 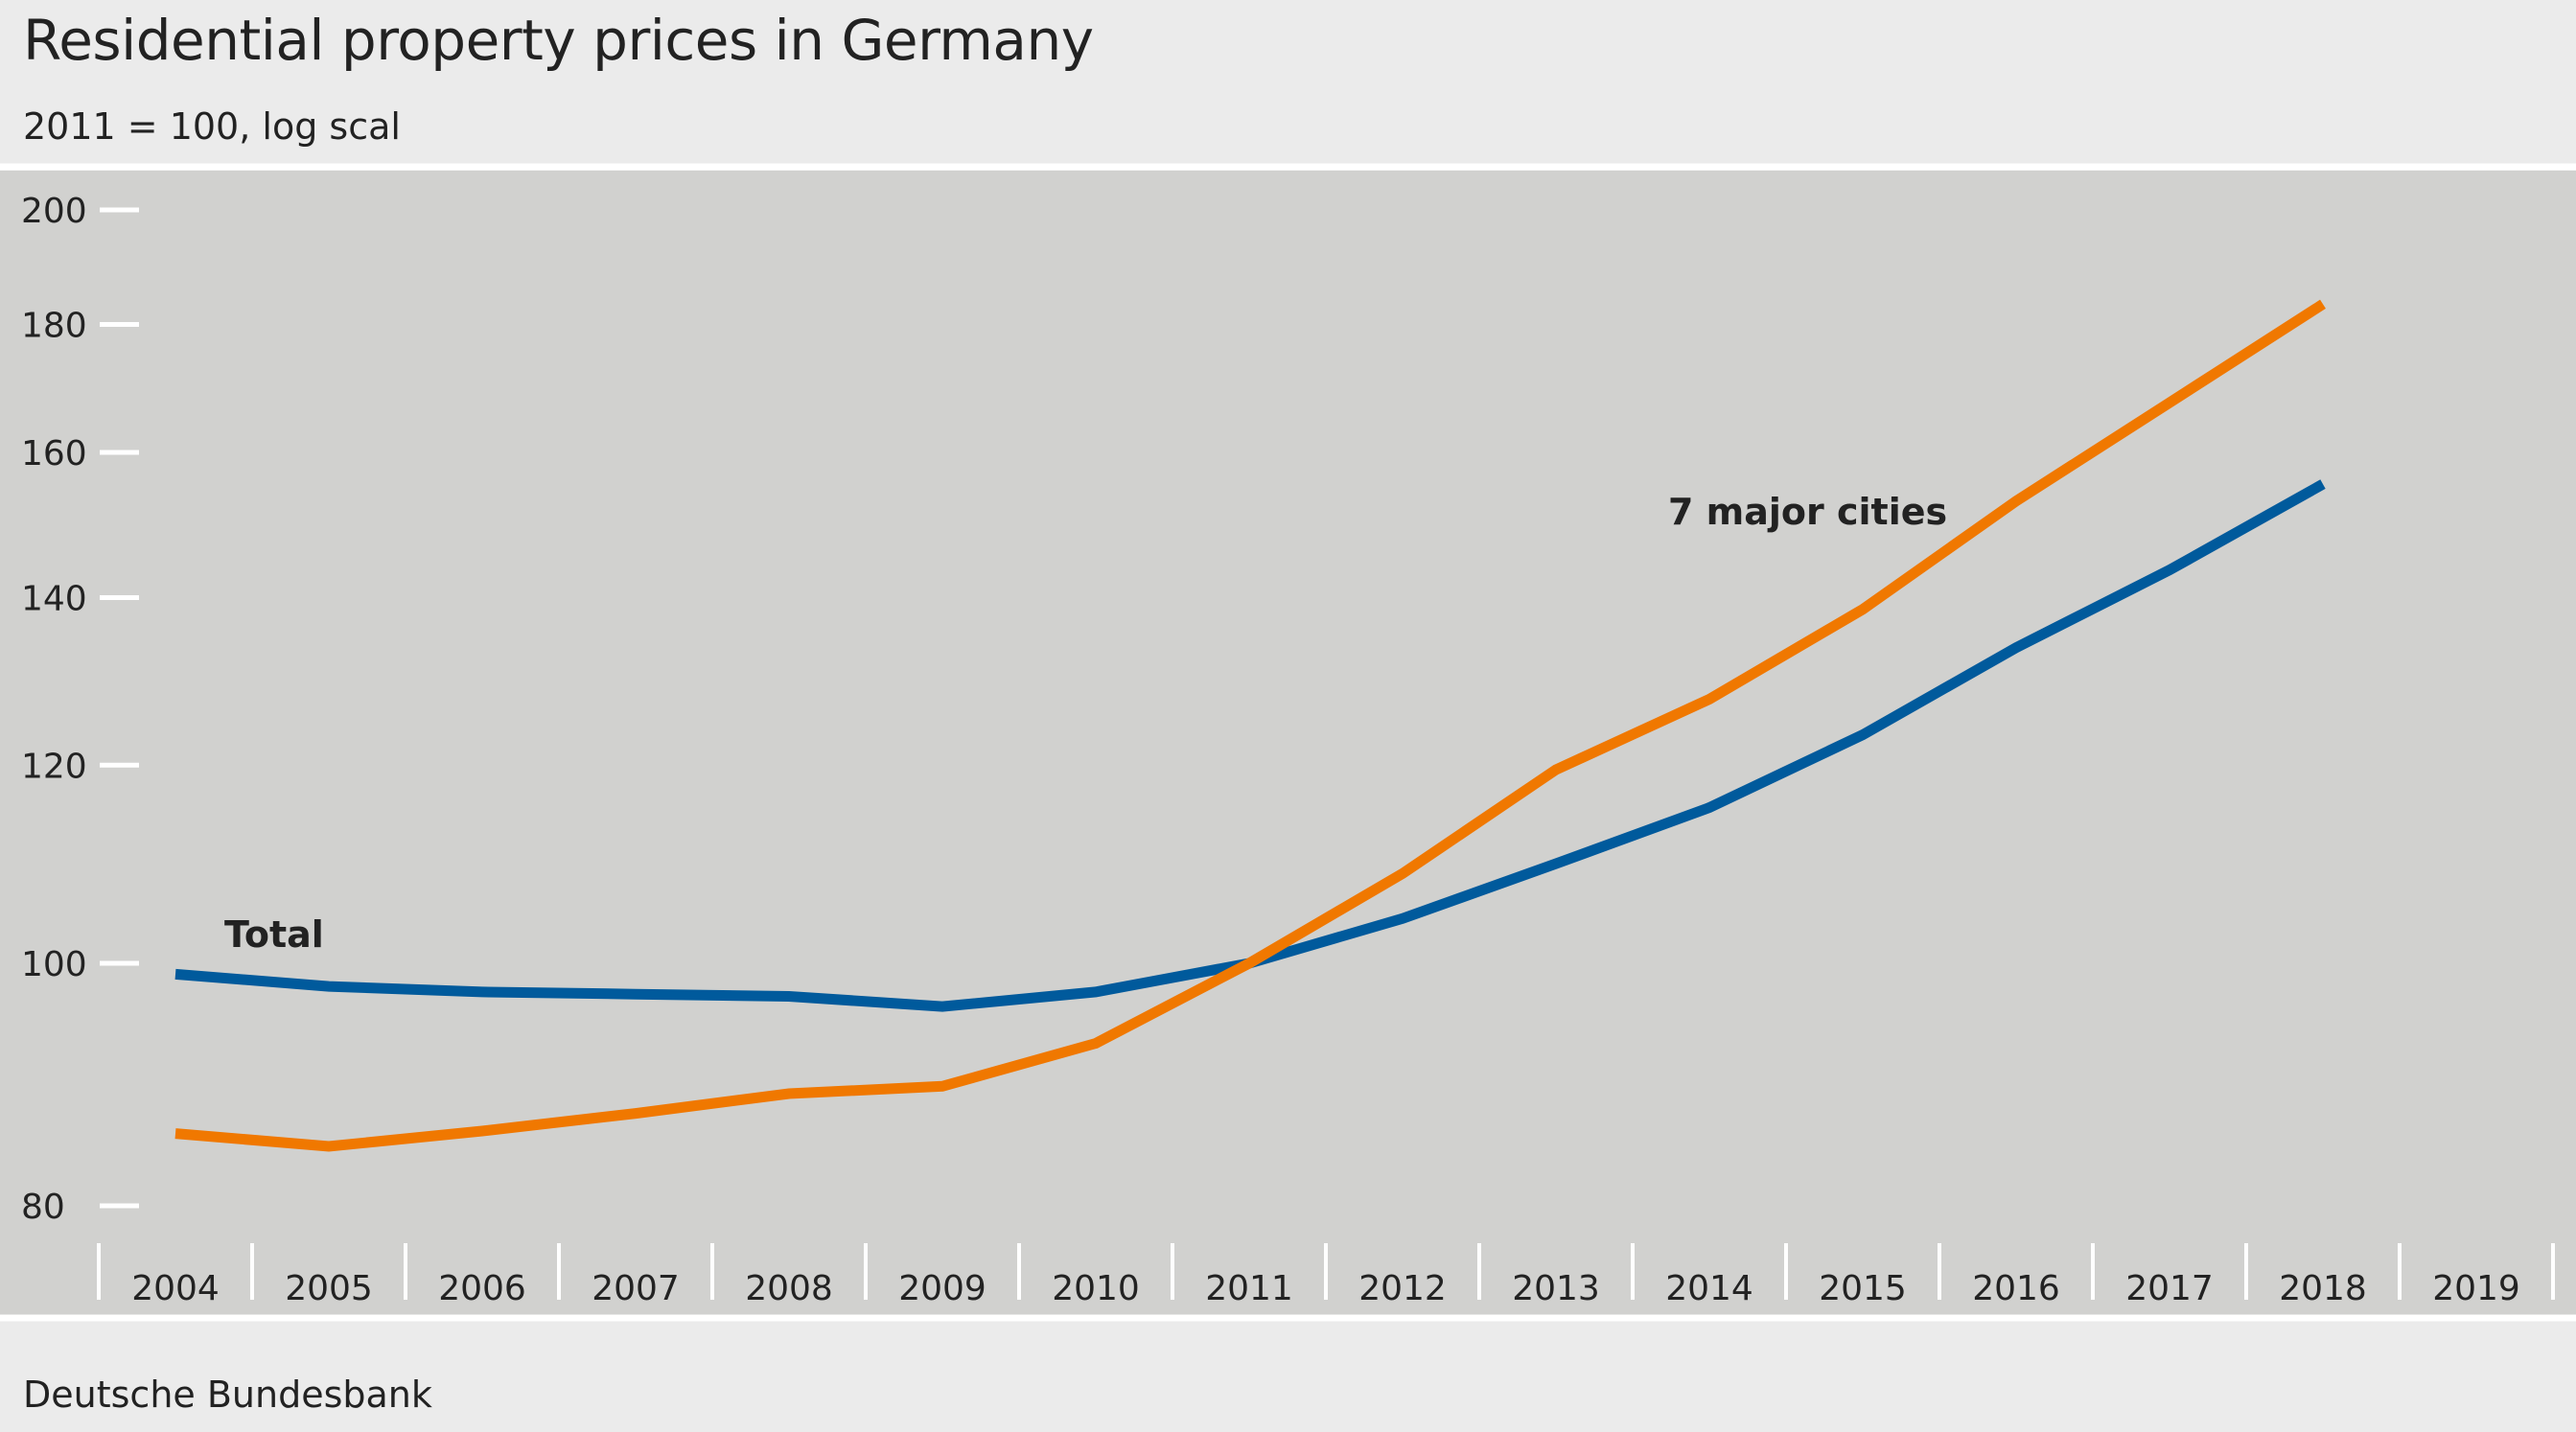 What do you see at coordinates (54, 453) in the screenshot?
I see `y-tick-label: 160` at bounding box center [54, 453].